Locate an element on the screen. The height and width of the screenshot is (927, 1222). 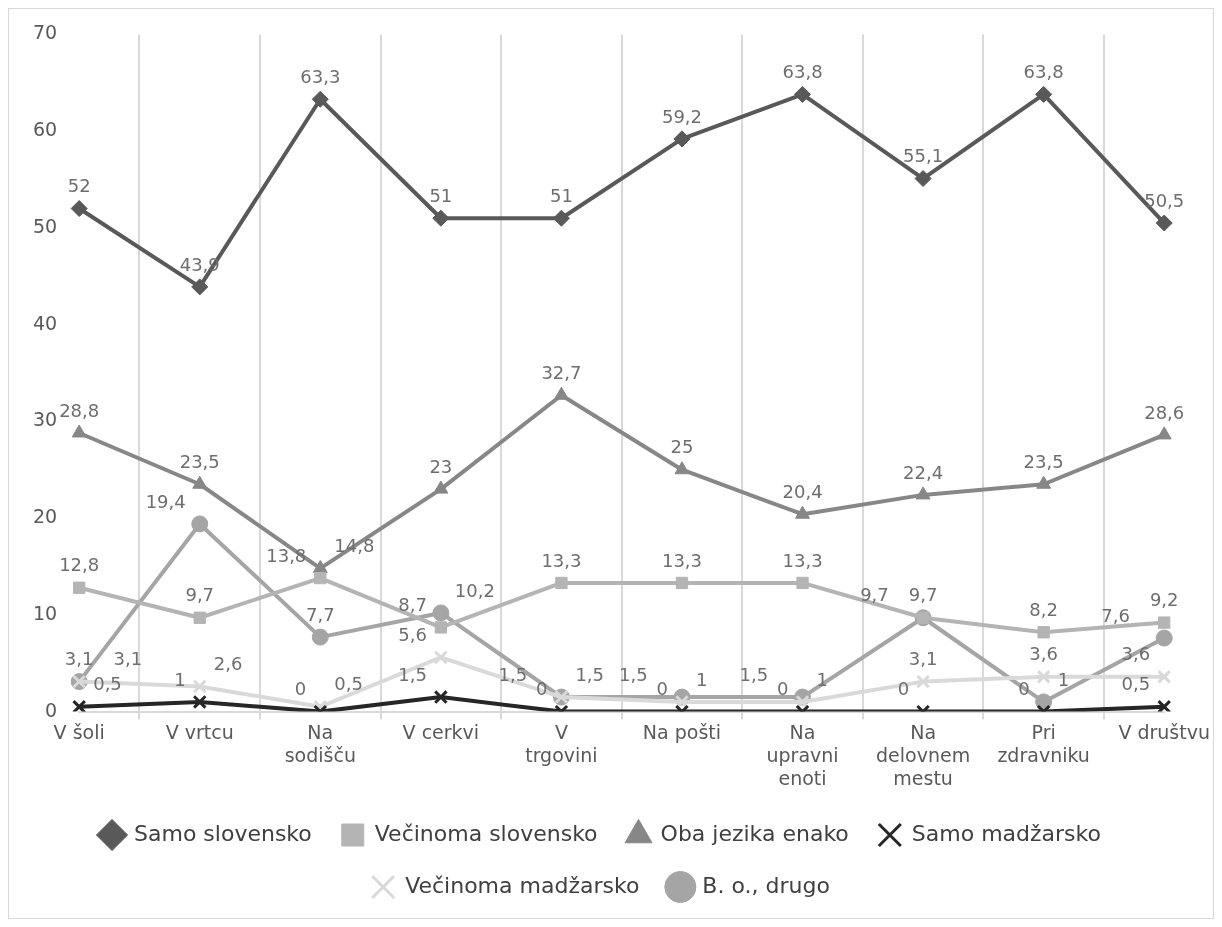
data-label: 5,6 is located at coordinates (412, 635).